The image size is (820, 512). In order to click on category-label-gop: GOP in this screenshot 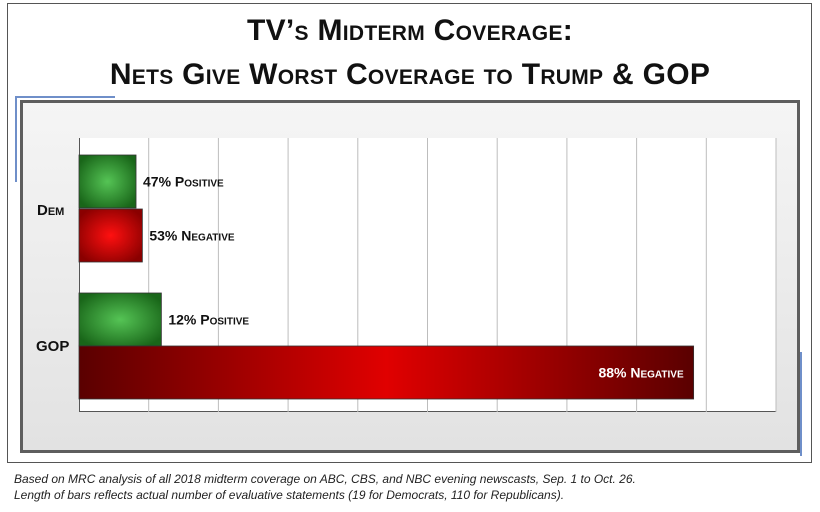, I will do `click(53, 346)`.